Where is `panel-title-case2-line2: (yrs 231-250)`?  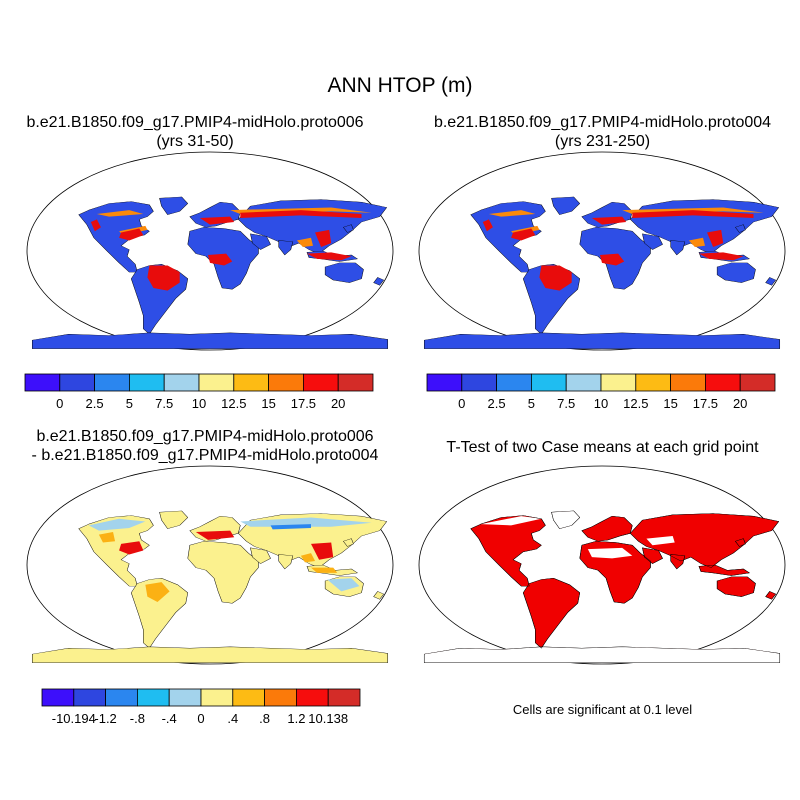 panel-title-case2-line2: (yrs 231-250) is located at coordinates (602, 141).